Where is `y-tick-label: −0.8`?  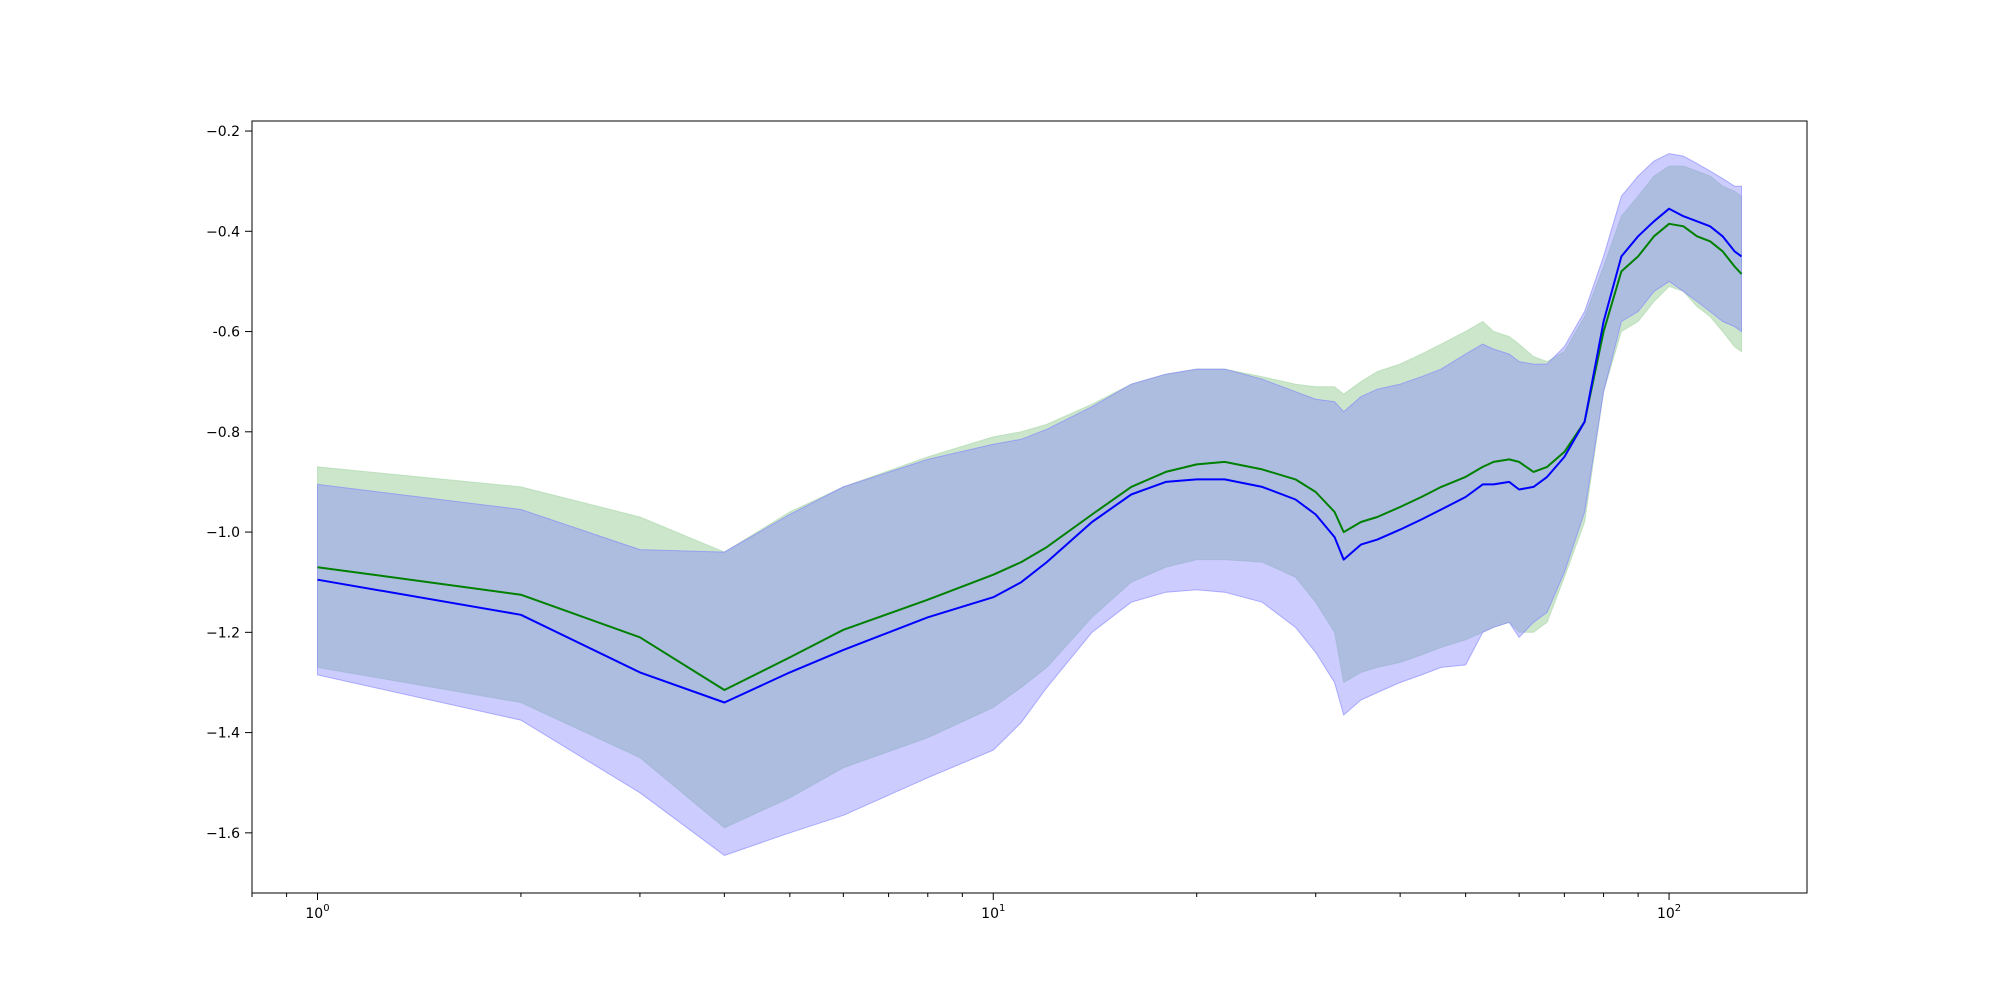
y-tick-label: −0.8 is located at coordinates (223, 433).